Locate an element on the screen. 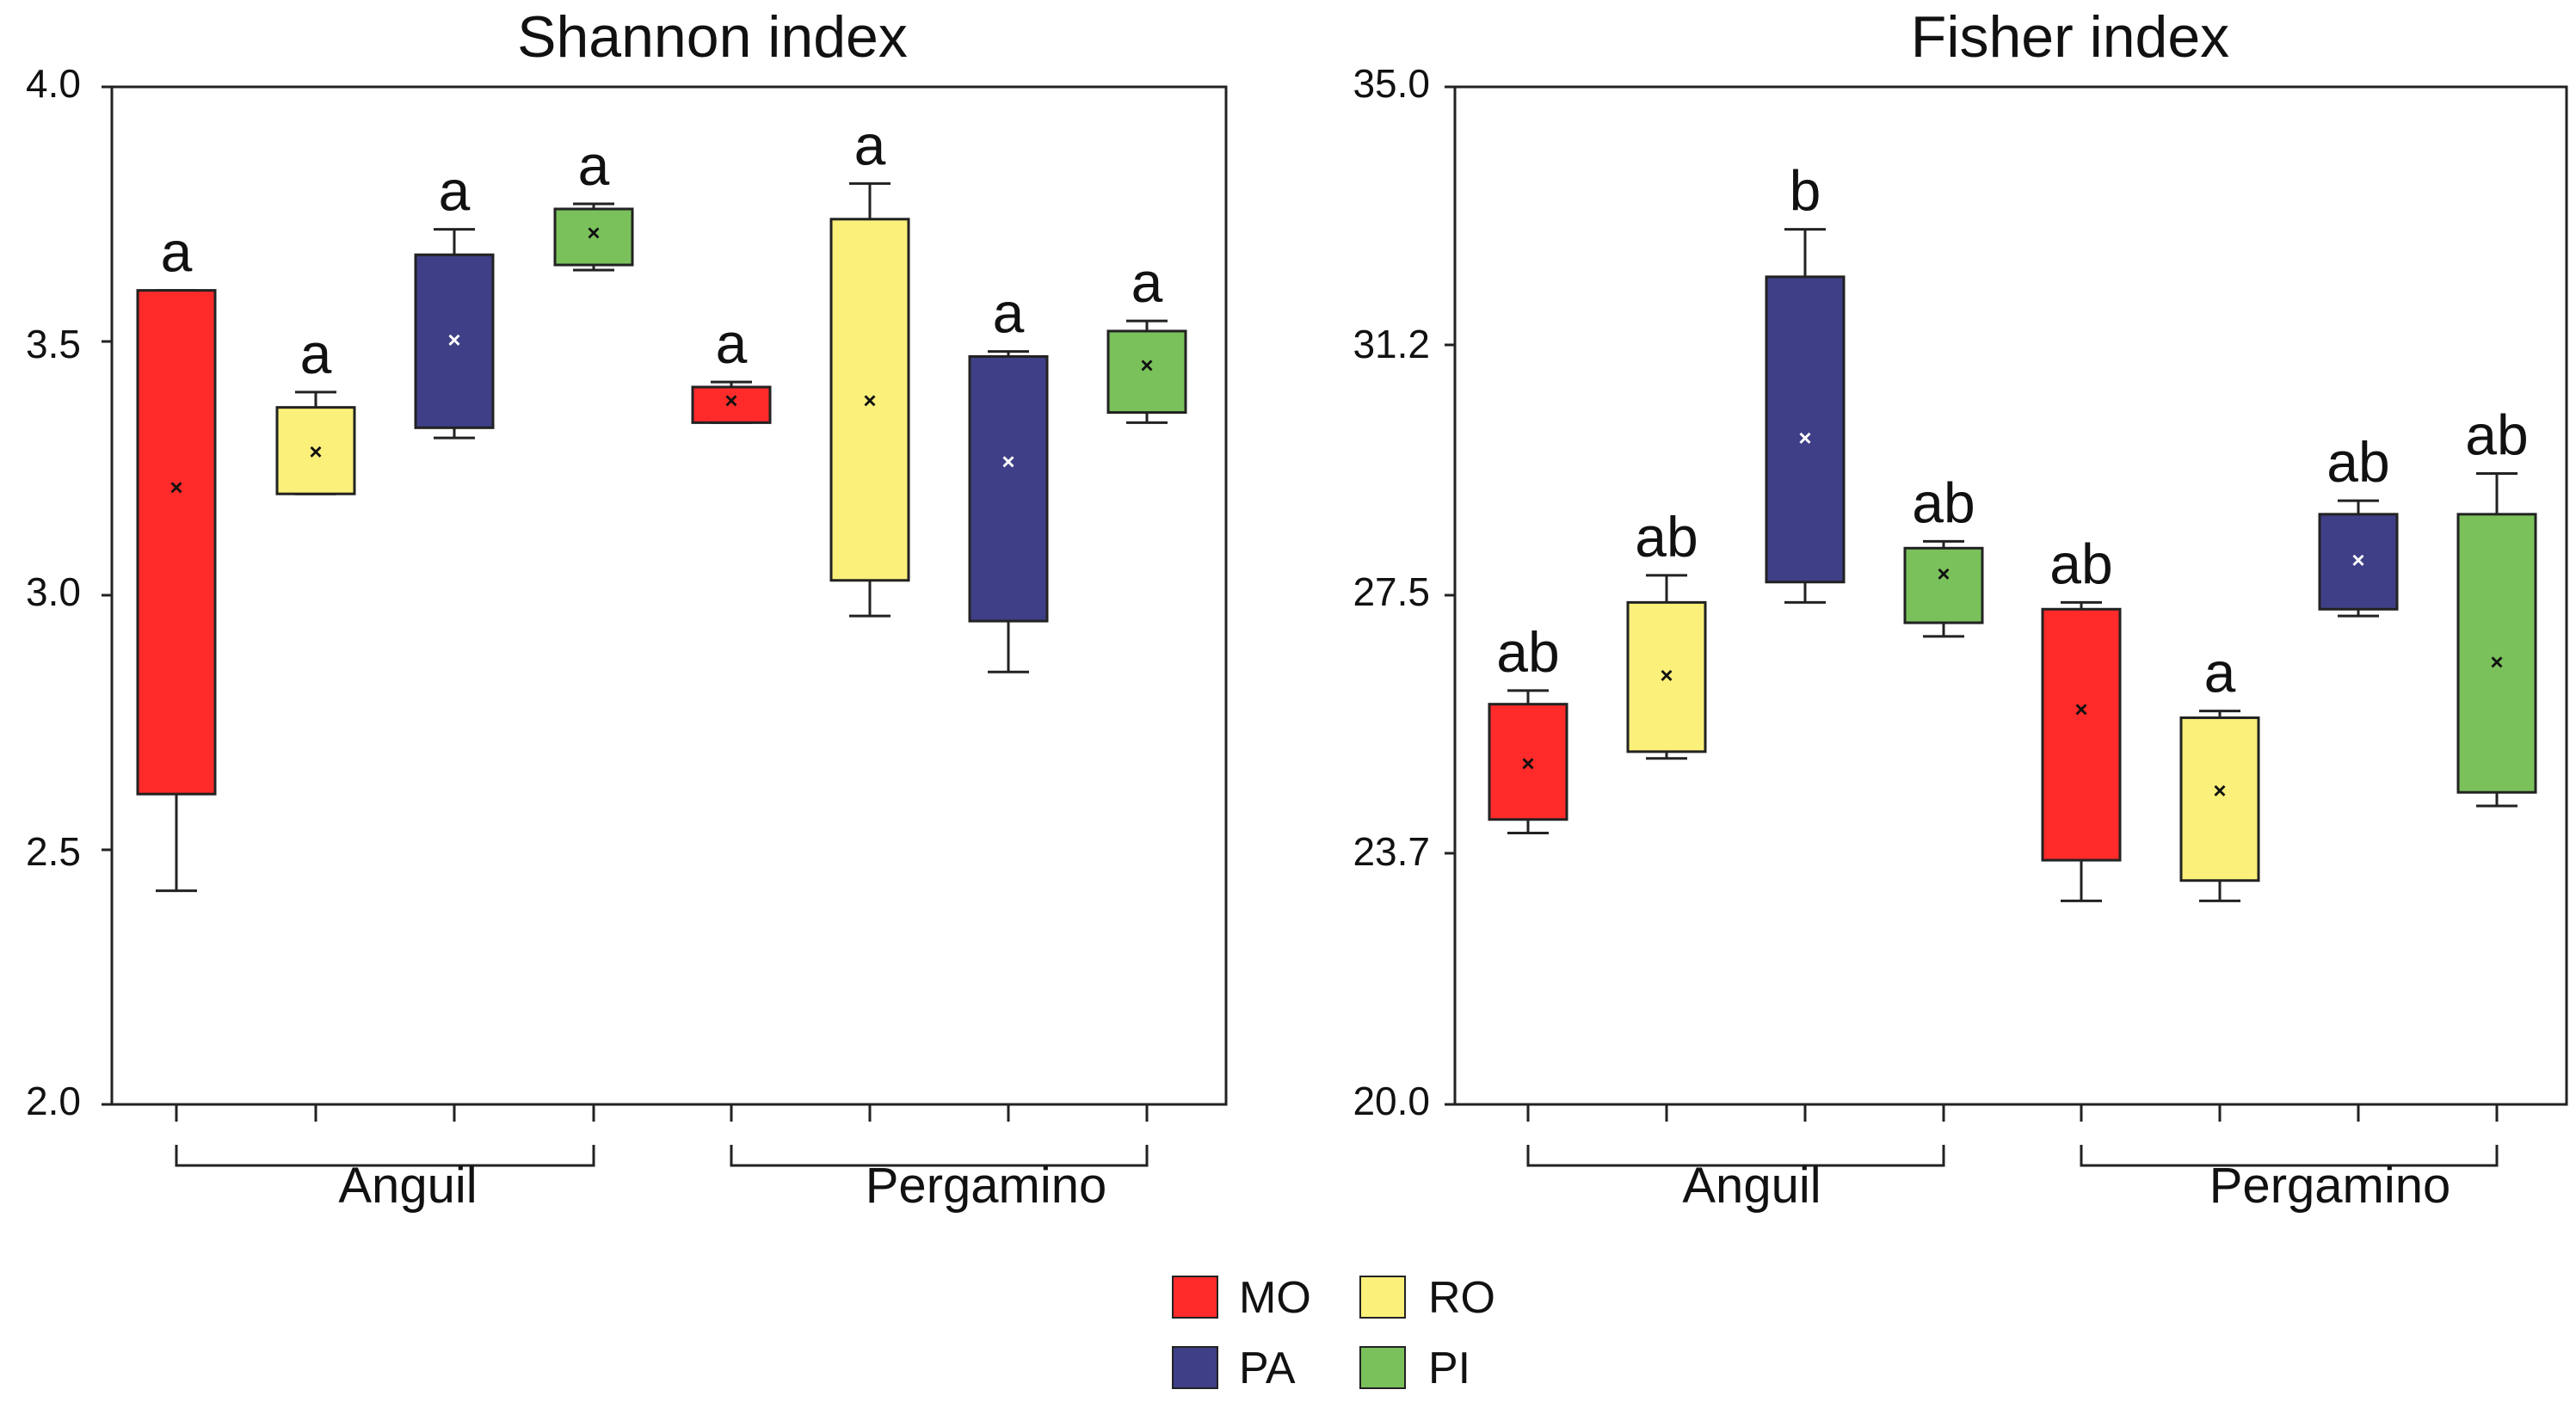 The height and width of the screenshot is (1402, 2576). y-tick-label: 20.0 is located at coordinates (1391, 1101).